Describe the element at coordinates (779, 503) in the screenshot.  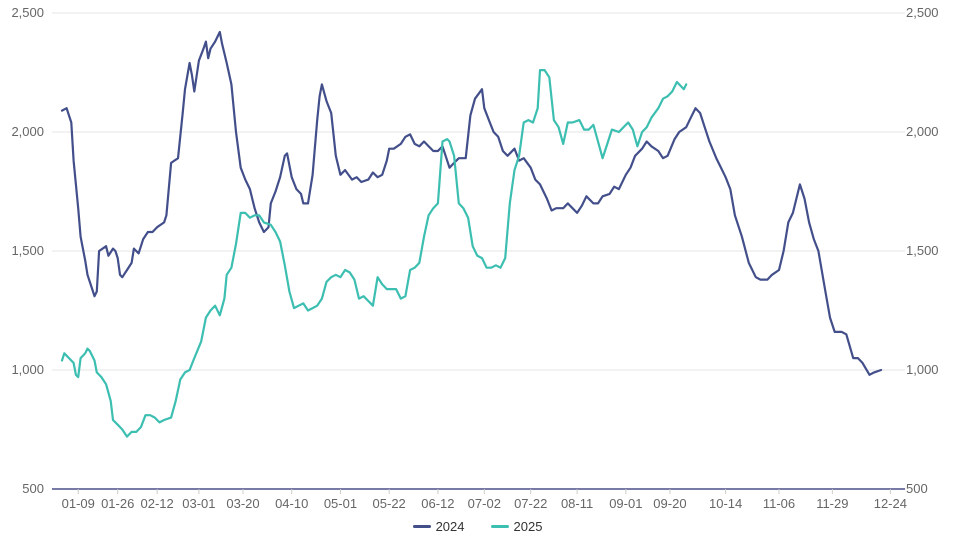
I see `x-tick-label: 11-06` at that location.